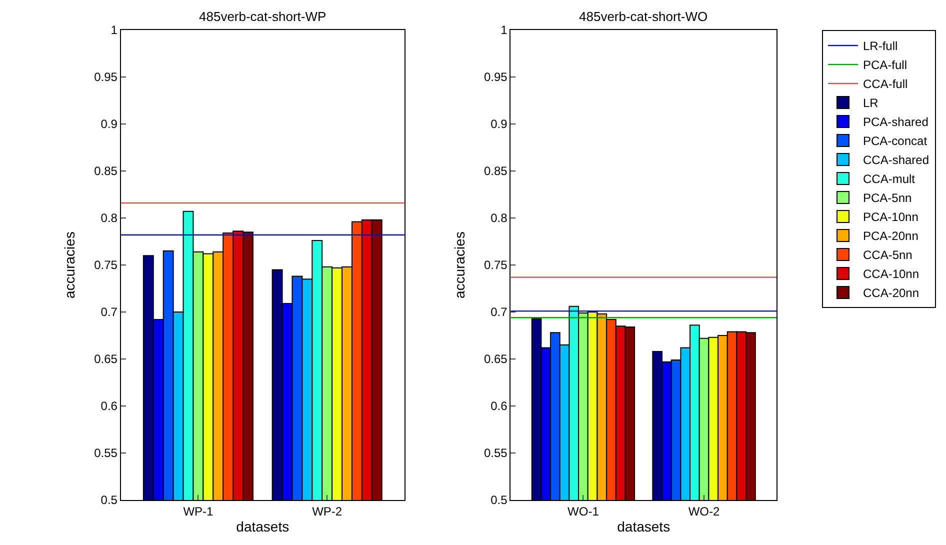 The width and height of the screenshot is (946, 545). What do you see at coordinates (327, 511) in the screenshot?
I see `x-tick-label: WP-2` at bounding box center [327, 511].